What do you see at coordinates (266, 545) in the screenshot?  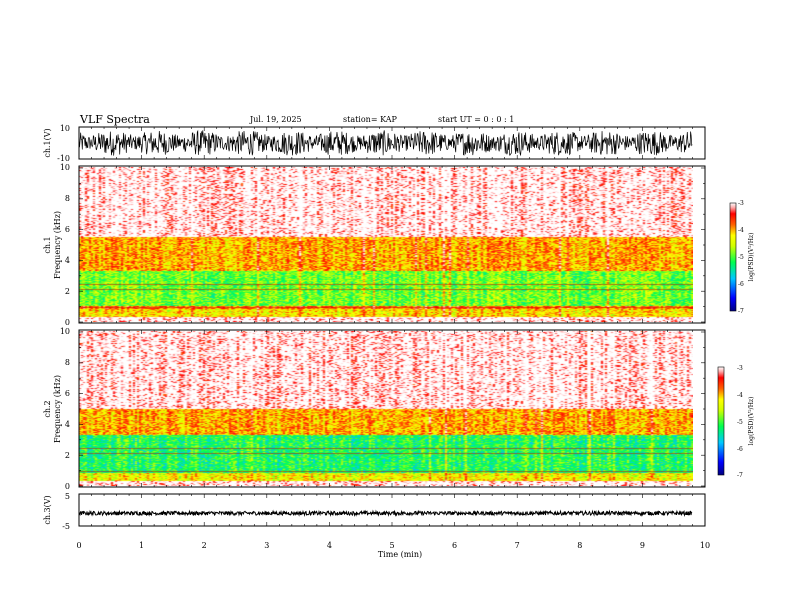 I see `time-tick-label: 3` at bounding box center [266, 545].